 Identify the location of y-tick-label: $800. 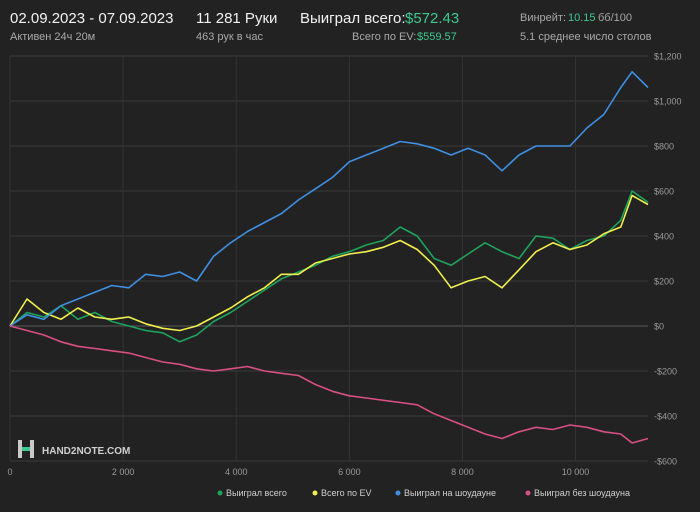
(664, 147).